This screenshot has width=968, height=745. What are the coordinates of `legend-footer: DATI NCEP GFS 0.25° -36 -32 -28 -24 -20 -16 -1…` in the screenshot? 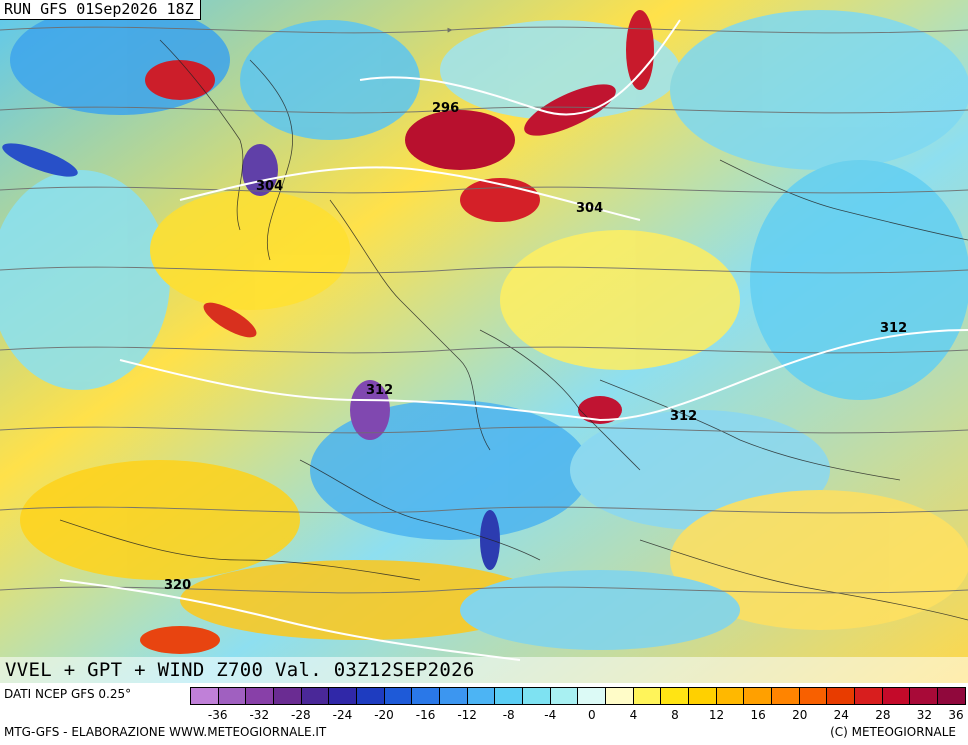 It's located at (484, 714).